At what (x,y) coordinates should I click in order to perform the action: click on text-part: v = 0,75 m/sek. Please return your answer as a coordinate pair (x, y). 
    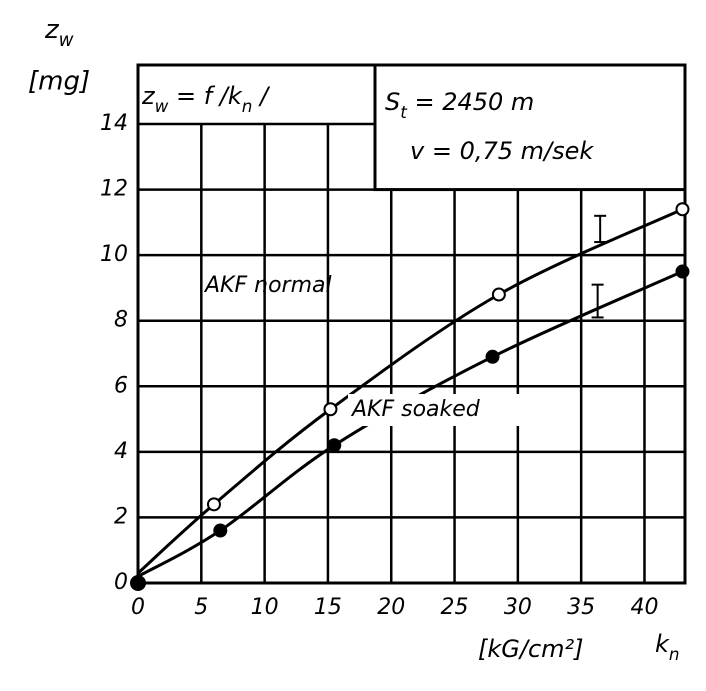
    Looking at the image, I should click on (502, 151).